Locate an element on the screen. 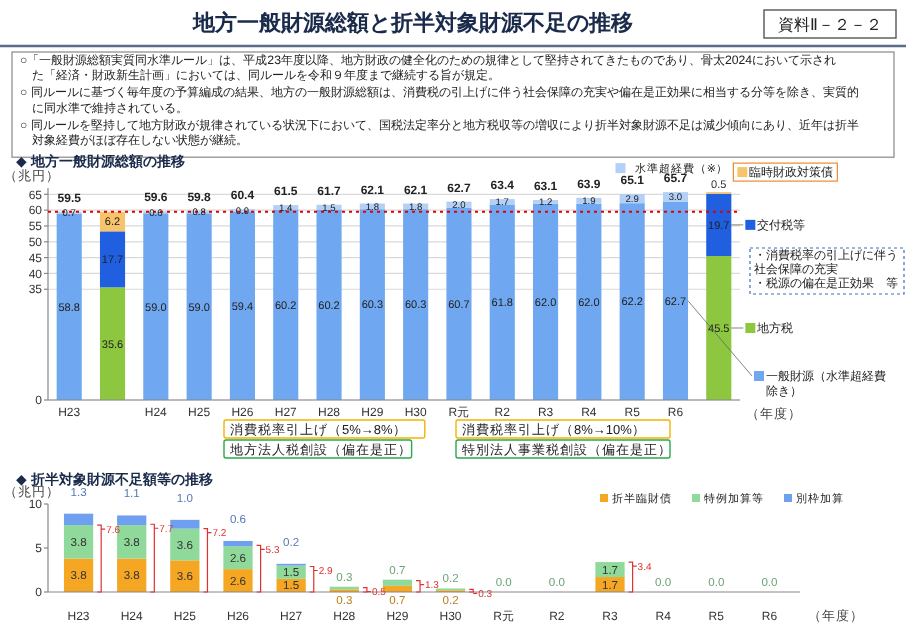 The height and width of the screenshot is (640, 906). chart-title: 地方一般財源総額と折半対象財源不足の推移 is located at coordinates (412, 23).